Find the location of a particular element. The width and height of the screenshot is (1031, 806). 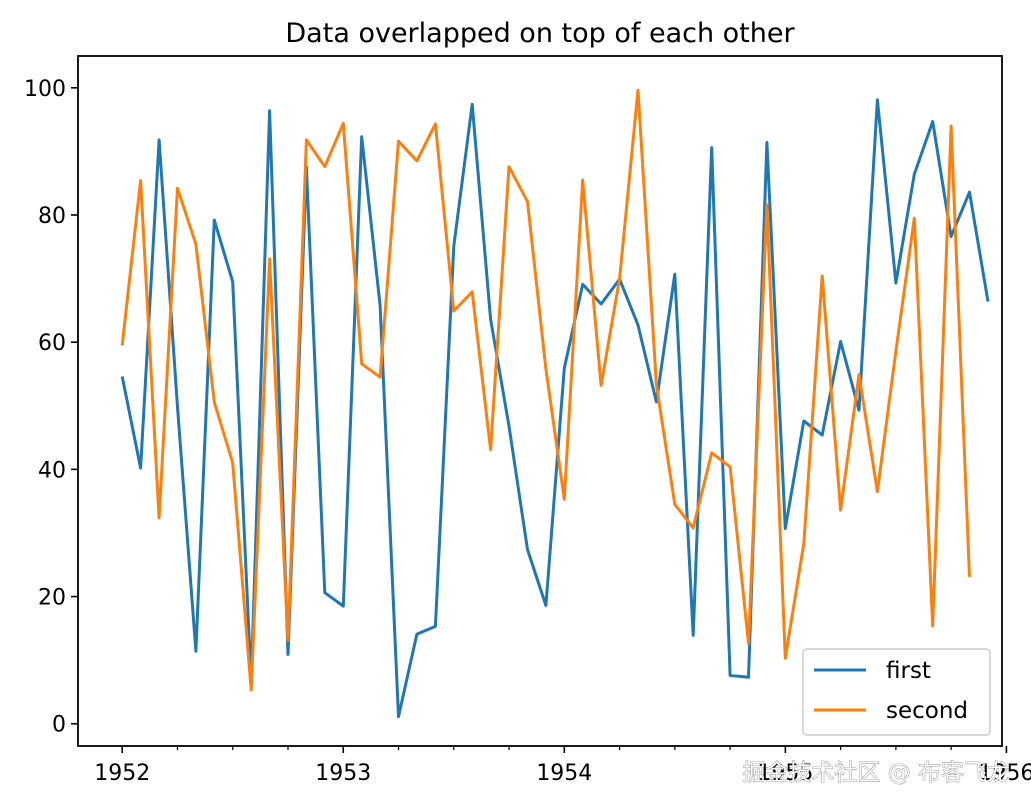

y-tick-label: 40 is located at coordinates (52, 470).